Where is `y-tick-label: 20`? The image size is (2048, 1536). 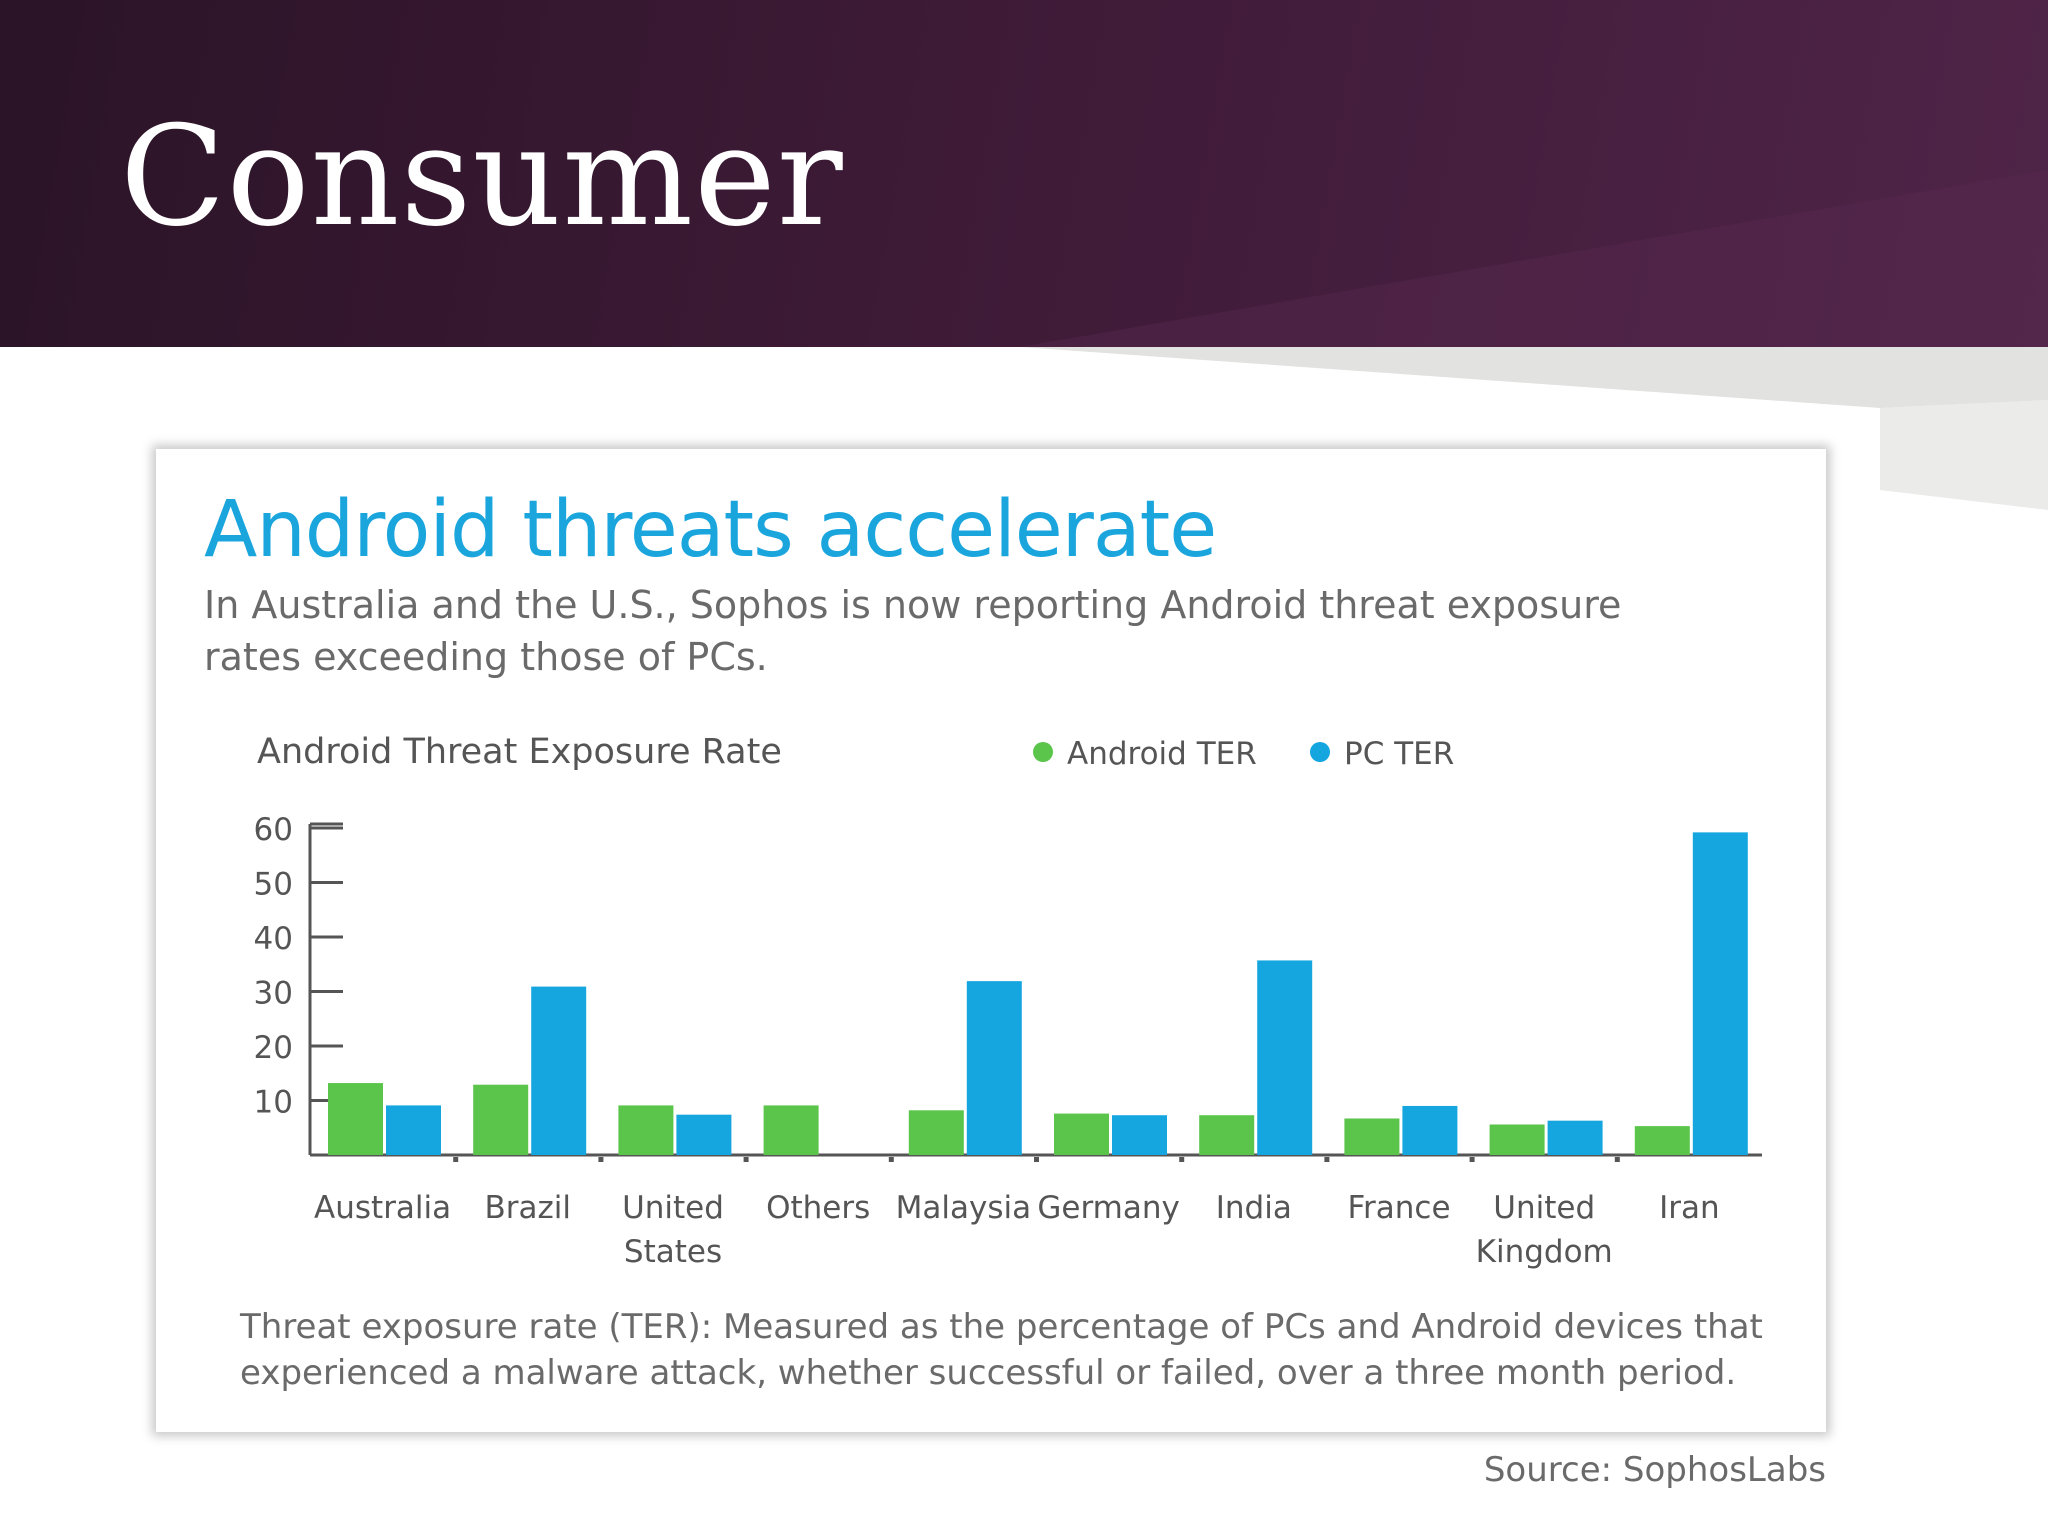 y-tick-label: 20 is located at coordinates (273, 1048).